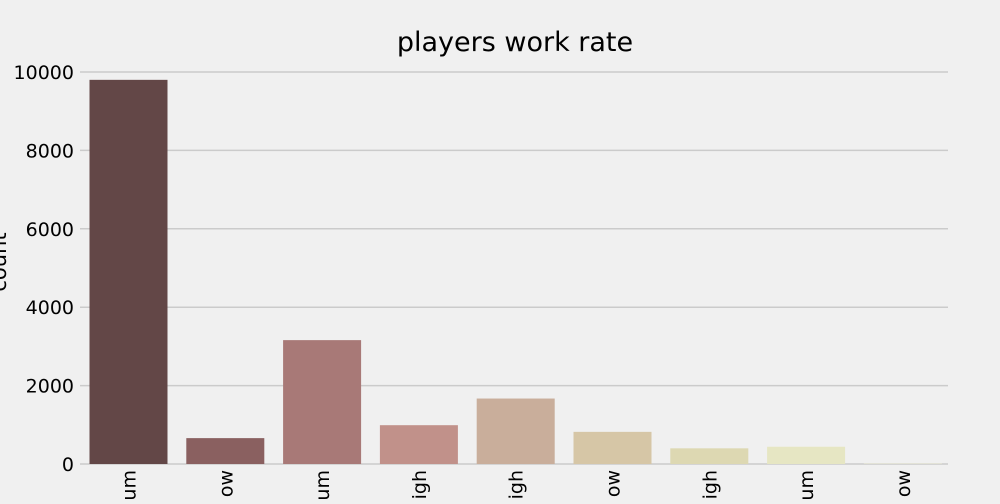 The width and height of the screenshot is (1000, 504). What do you see at coordinates (44, 73) in the screenshot?
I see `y-tick-label: 10000` at bounding box center [44, 73].